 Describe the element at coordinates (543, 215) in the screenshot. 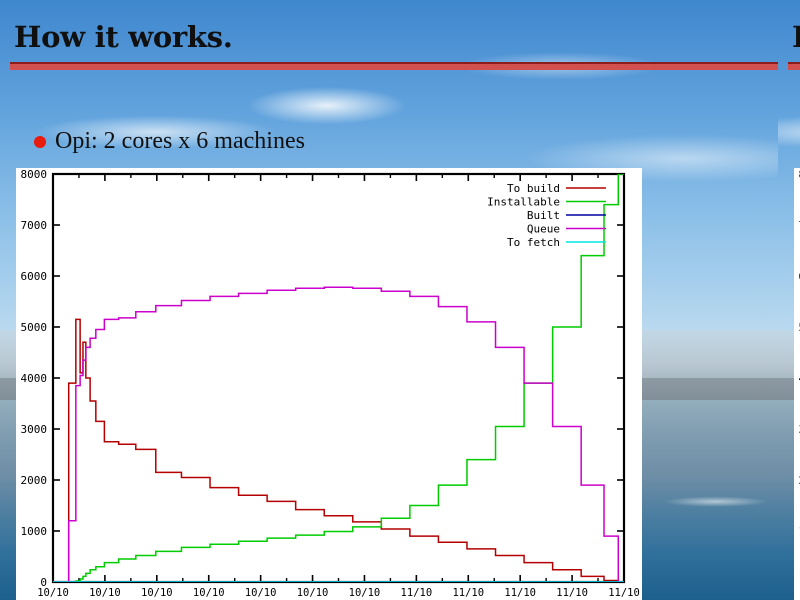

I see `svg-text: Built` at that location.